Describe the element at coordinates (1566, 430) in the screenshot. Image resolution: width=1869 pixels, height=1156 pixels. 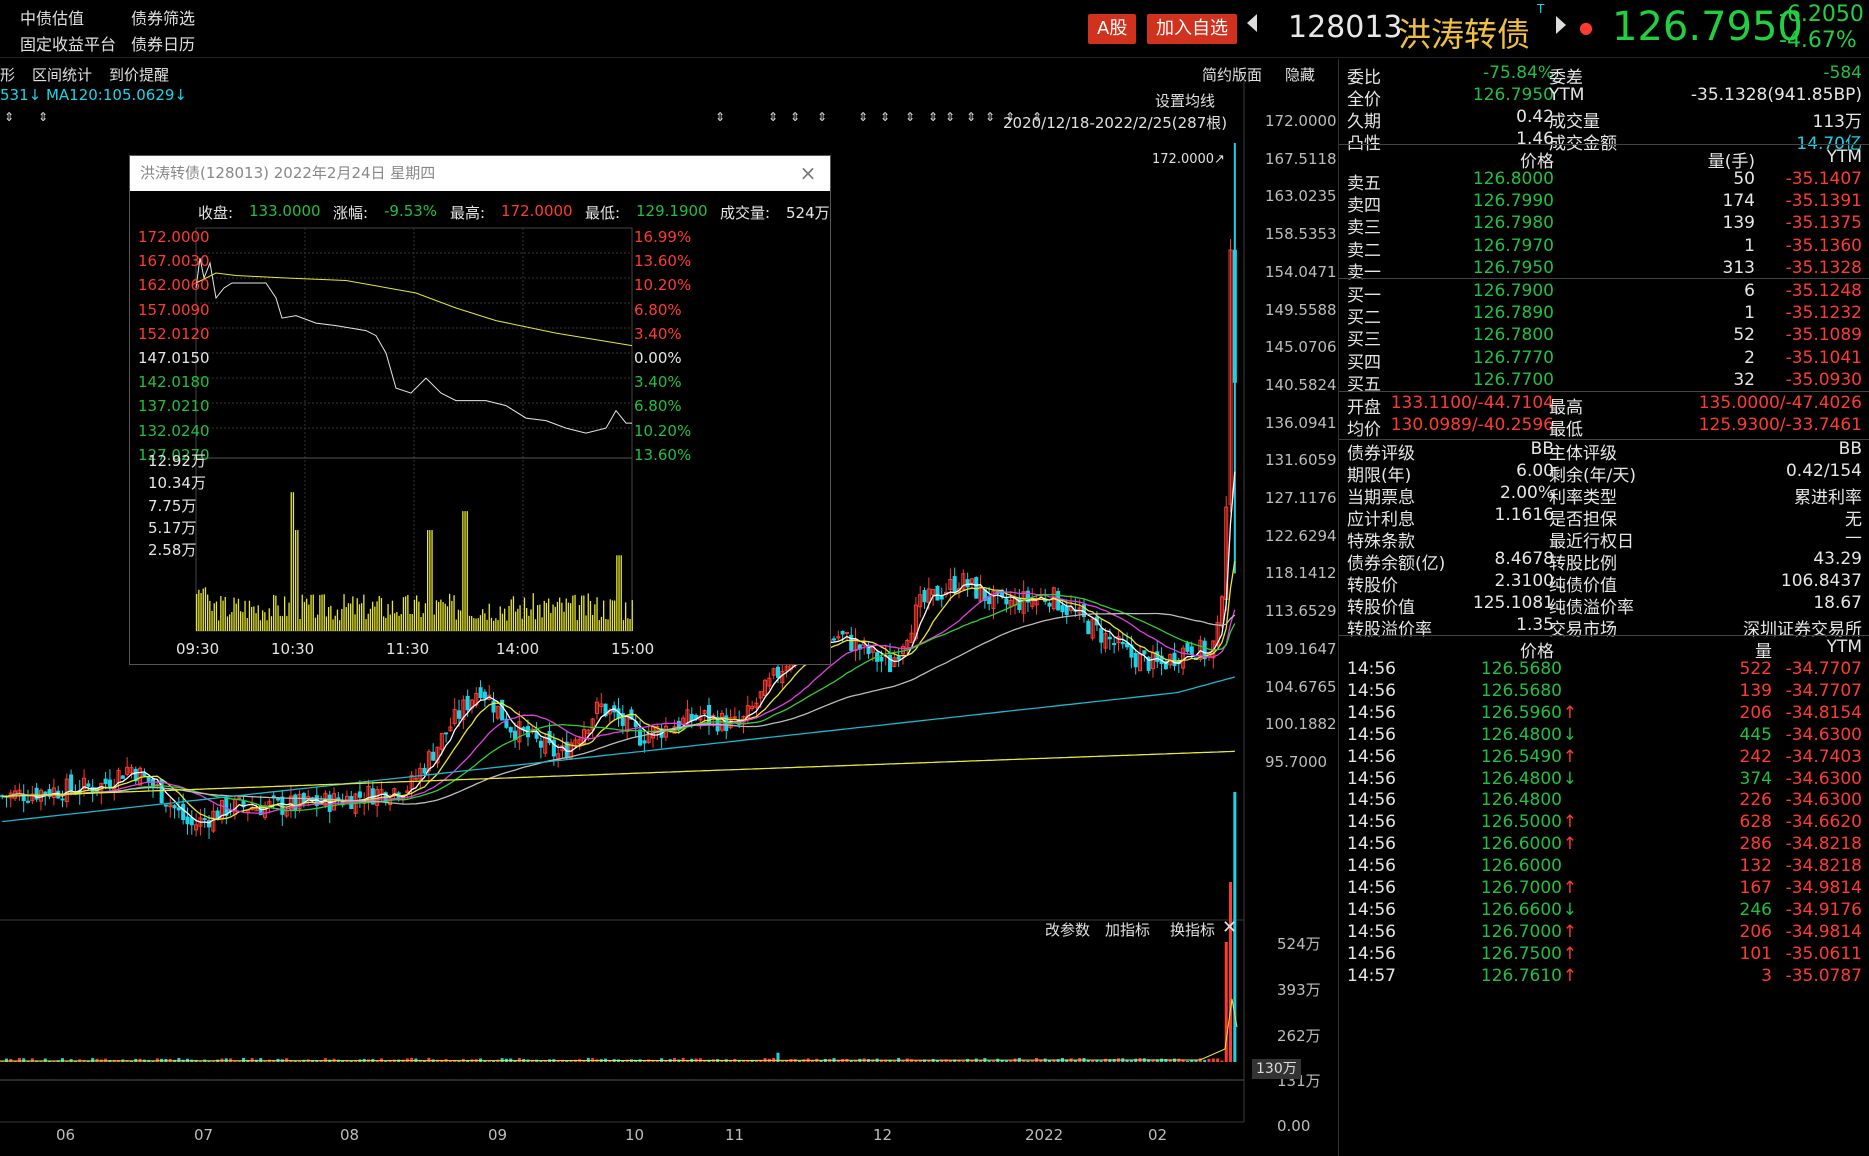
I see `ohlc-label: 最低` at that location.